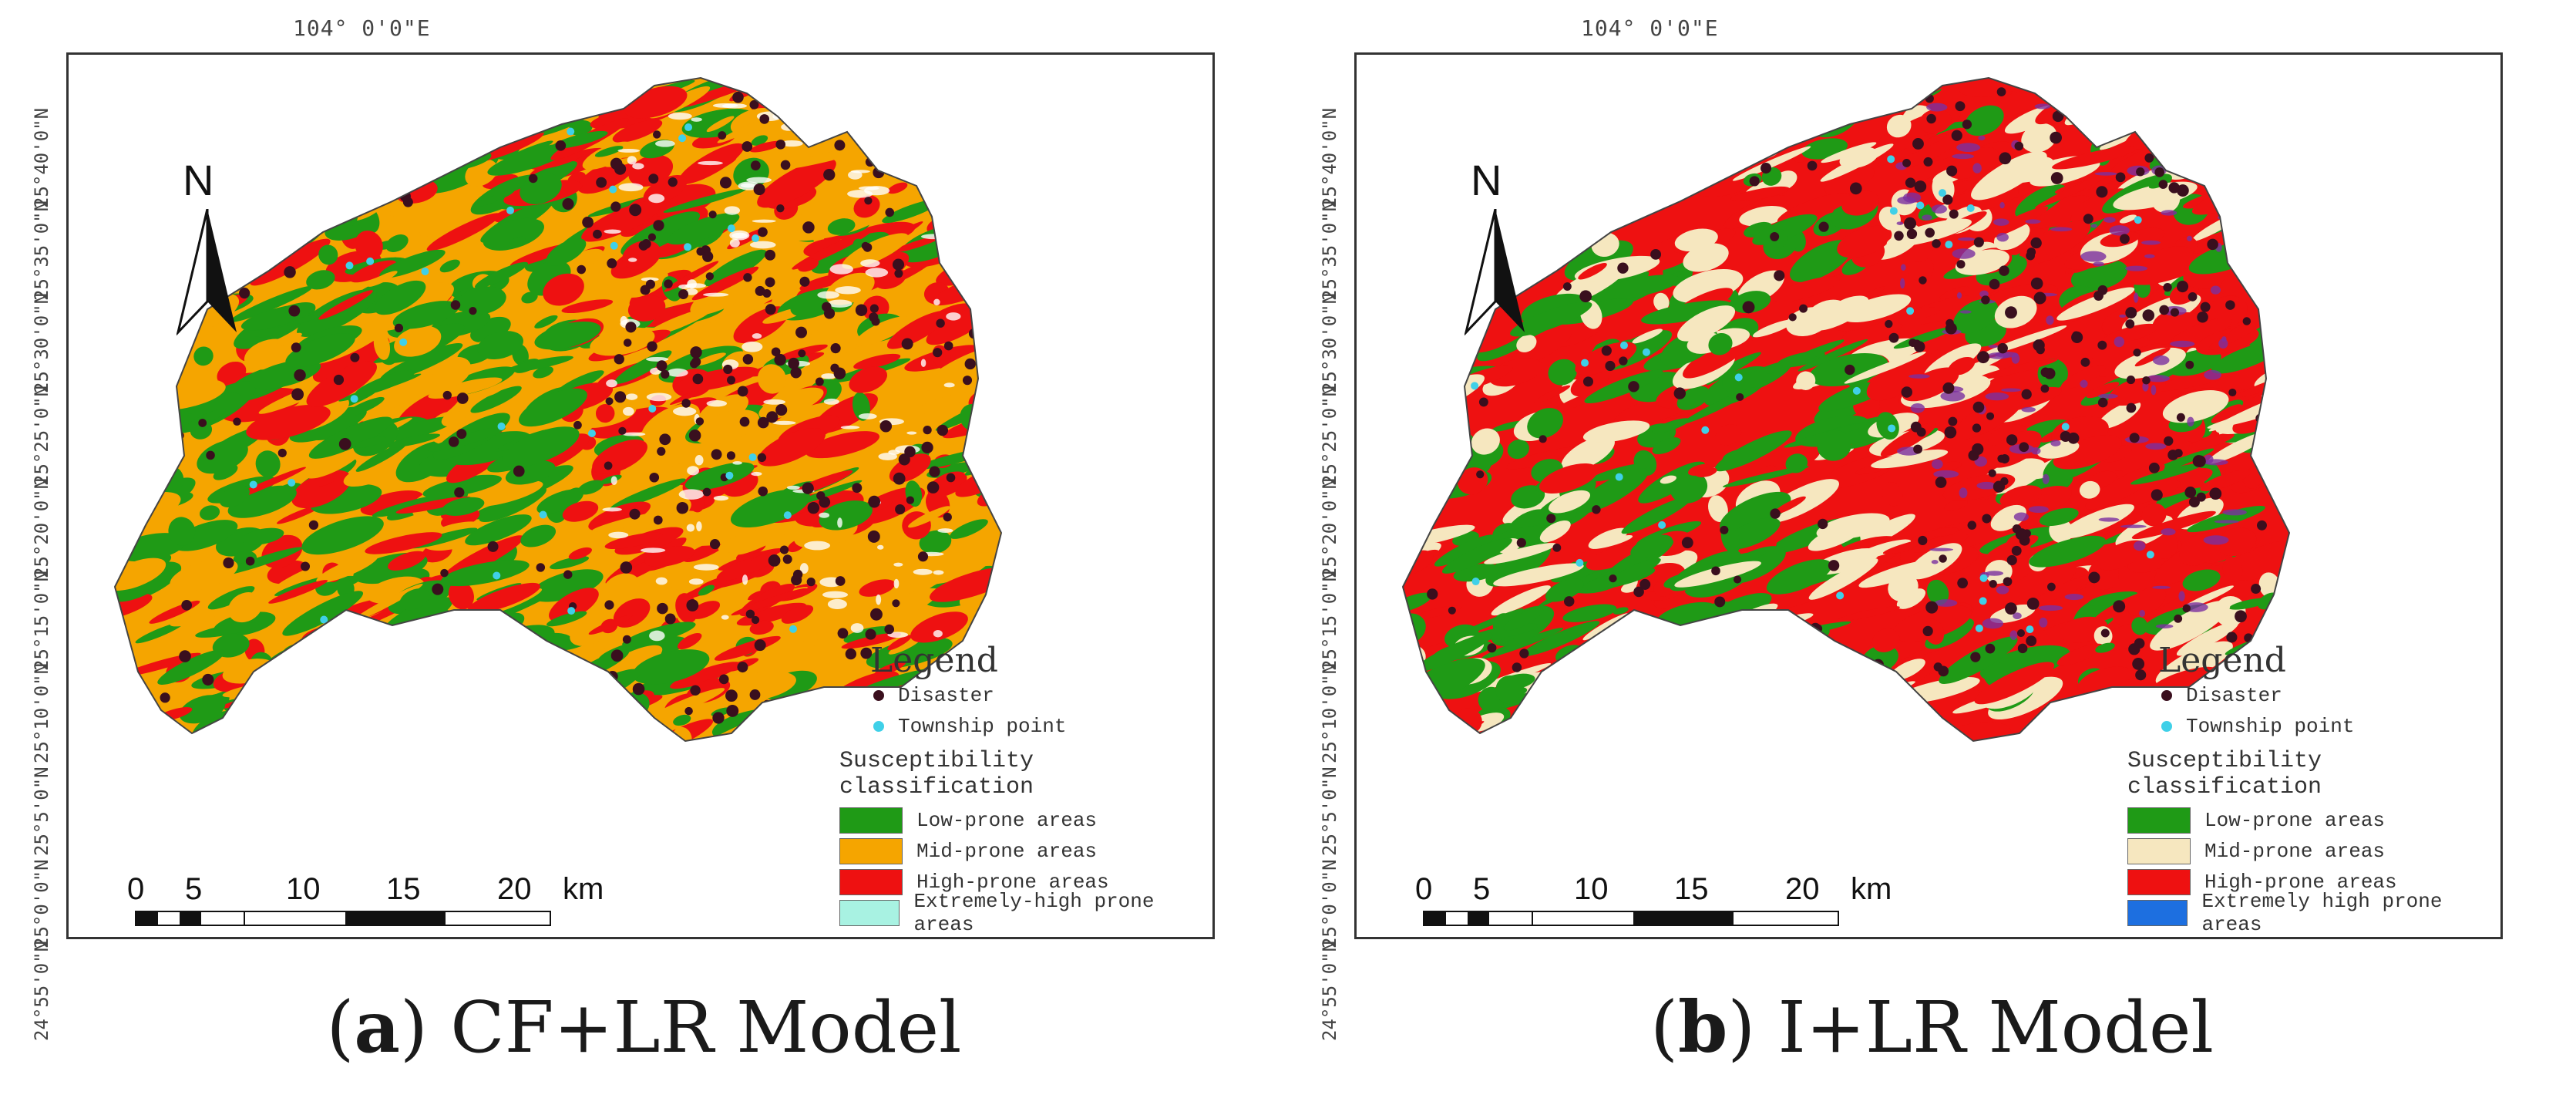 The width and height of the screenshot is (2576, 1105). What do you see at coordinates (1932, 1027) in the screenshot?
I see `panel-caption: (b) I+LR Model` at bounding box center [1932, 1027].